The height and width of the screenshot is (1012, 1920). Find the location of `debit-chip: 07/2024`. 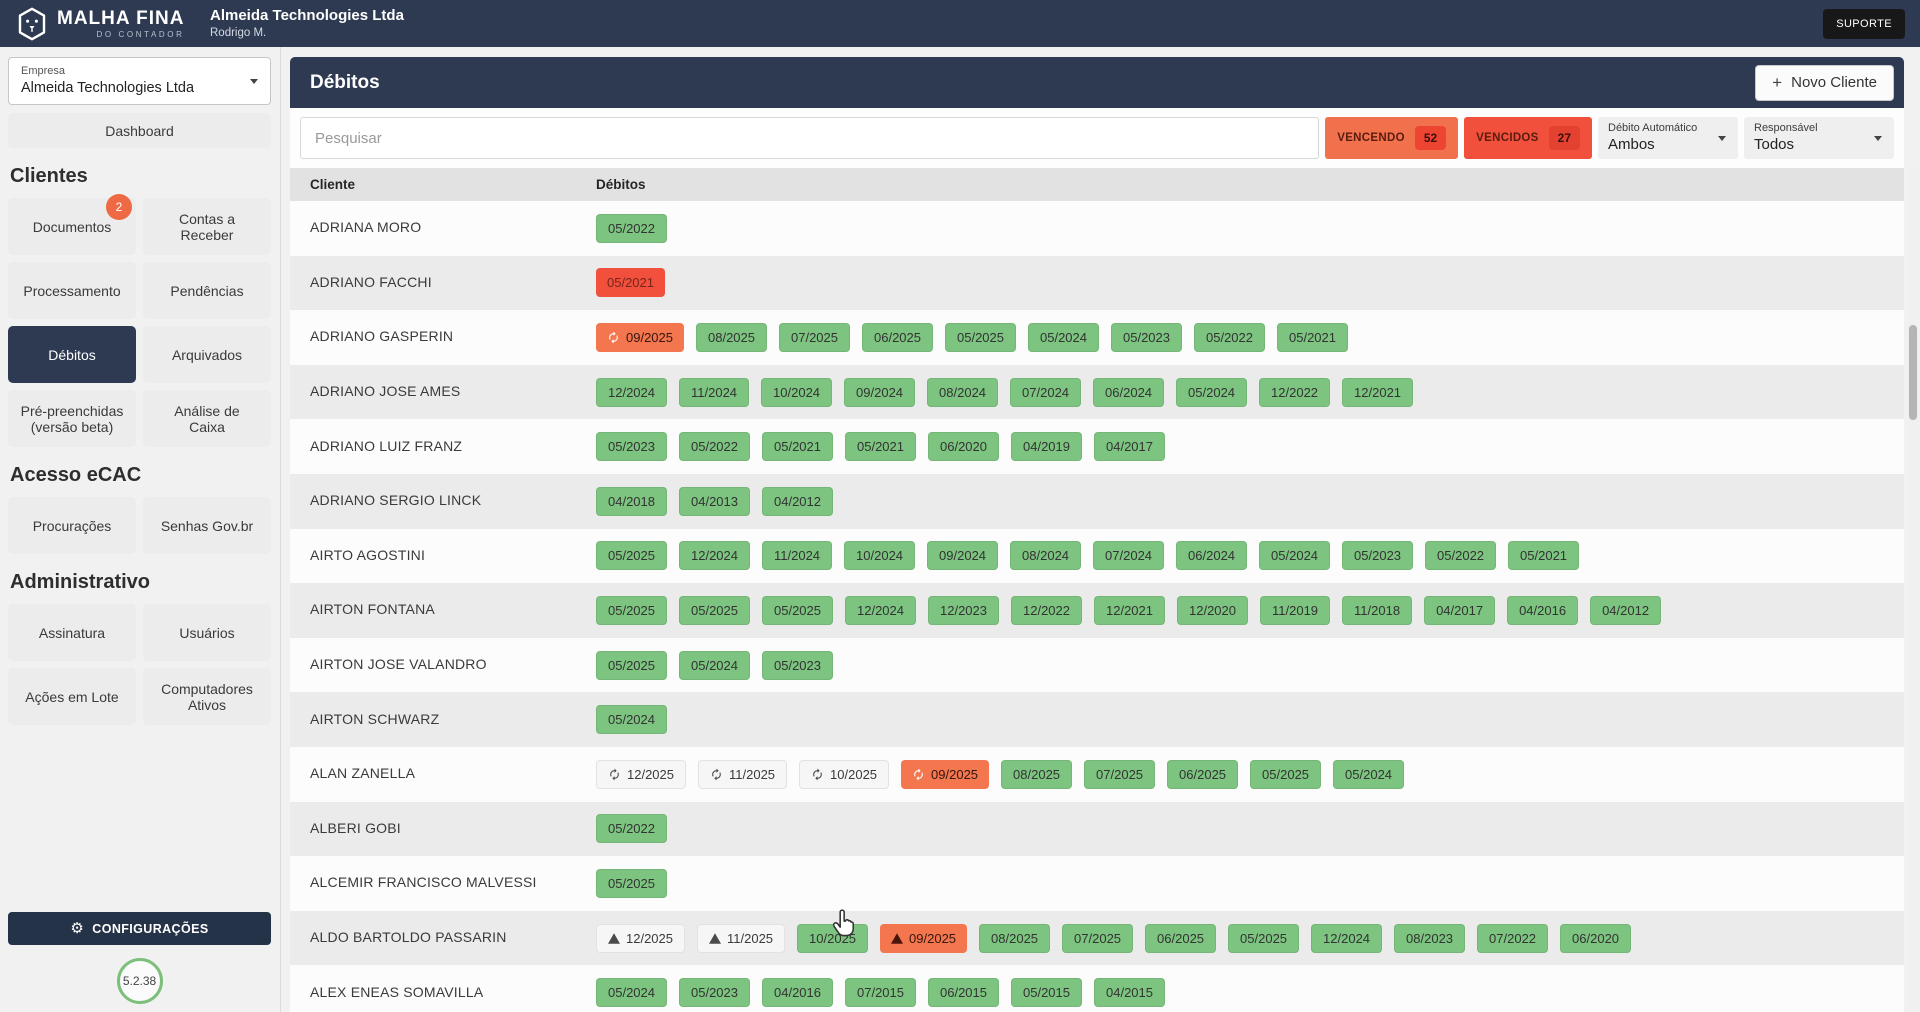

debit-chip: 07/2024 is located at coordinates (1129, 556).